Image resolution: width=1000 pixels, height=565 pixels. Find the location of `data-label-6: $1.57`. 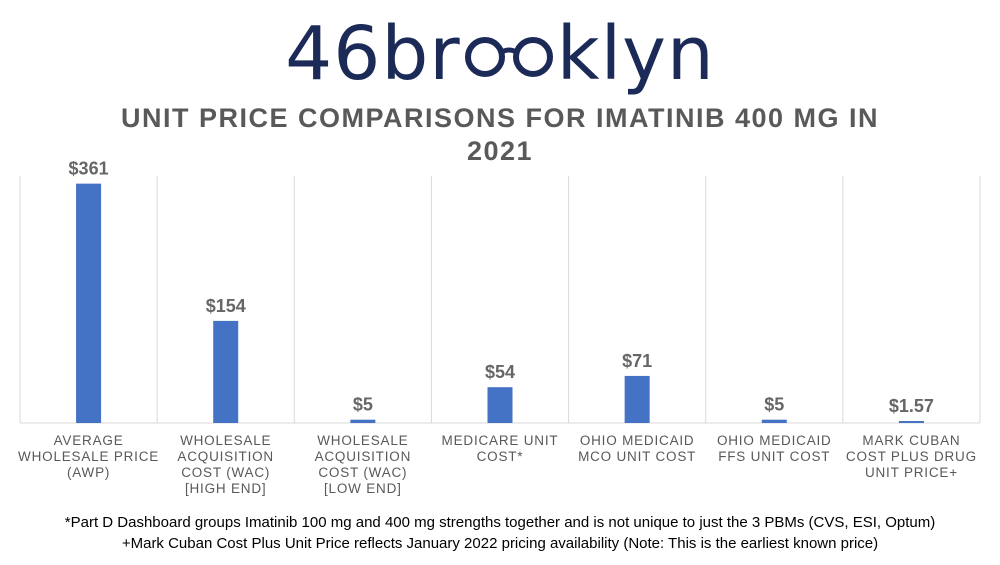

data-label-6: $1.57 is located at coordinates (911, 406).